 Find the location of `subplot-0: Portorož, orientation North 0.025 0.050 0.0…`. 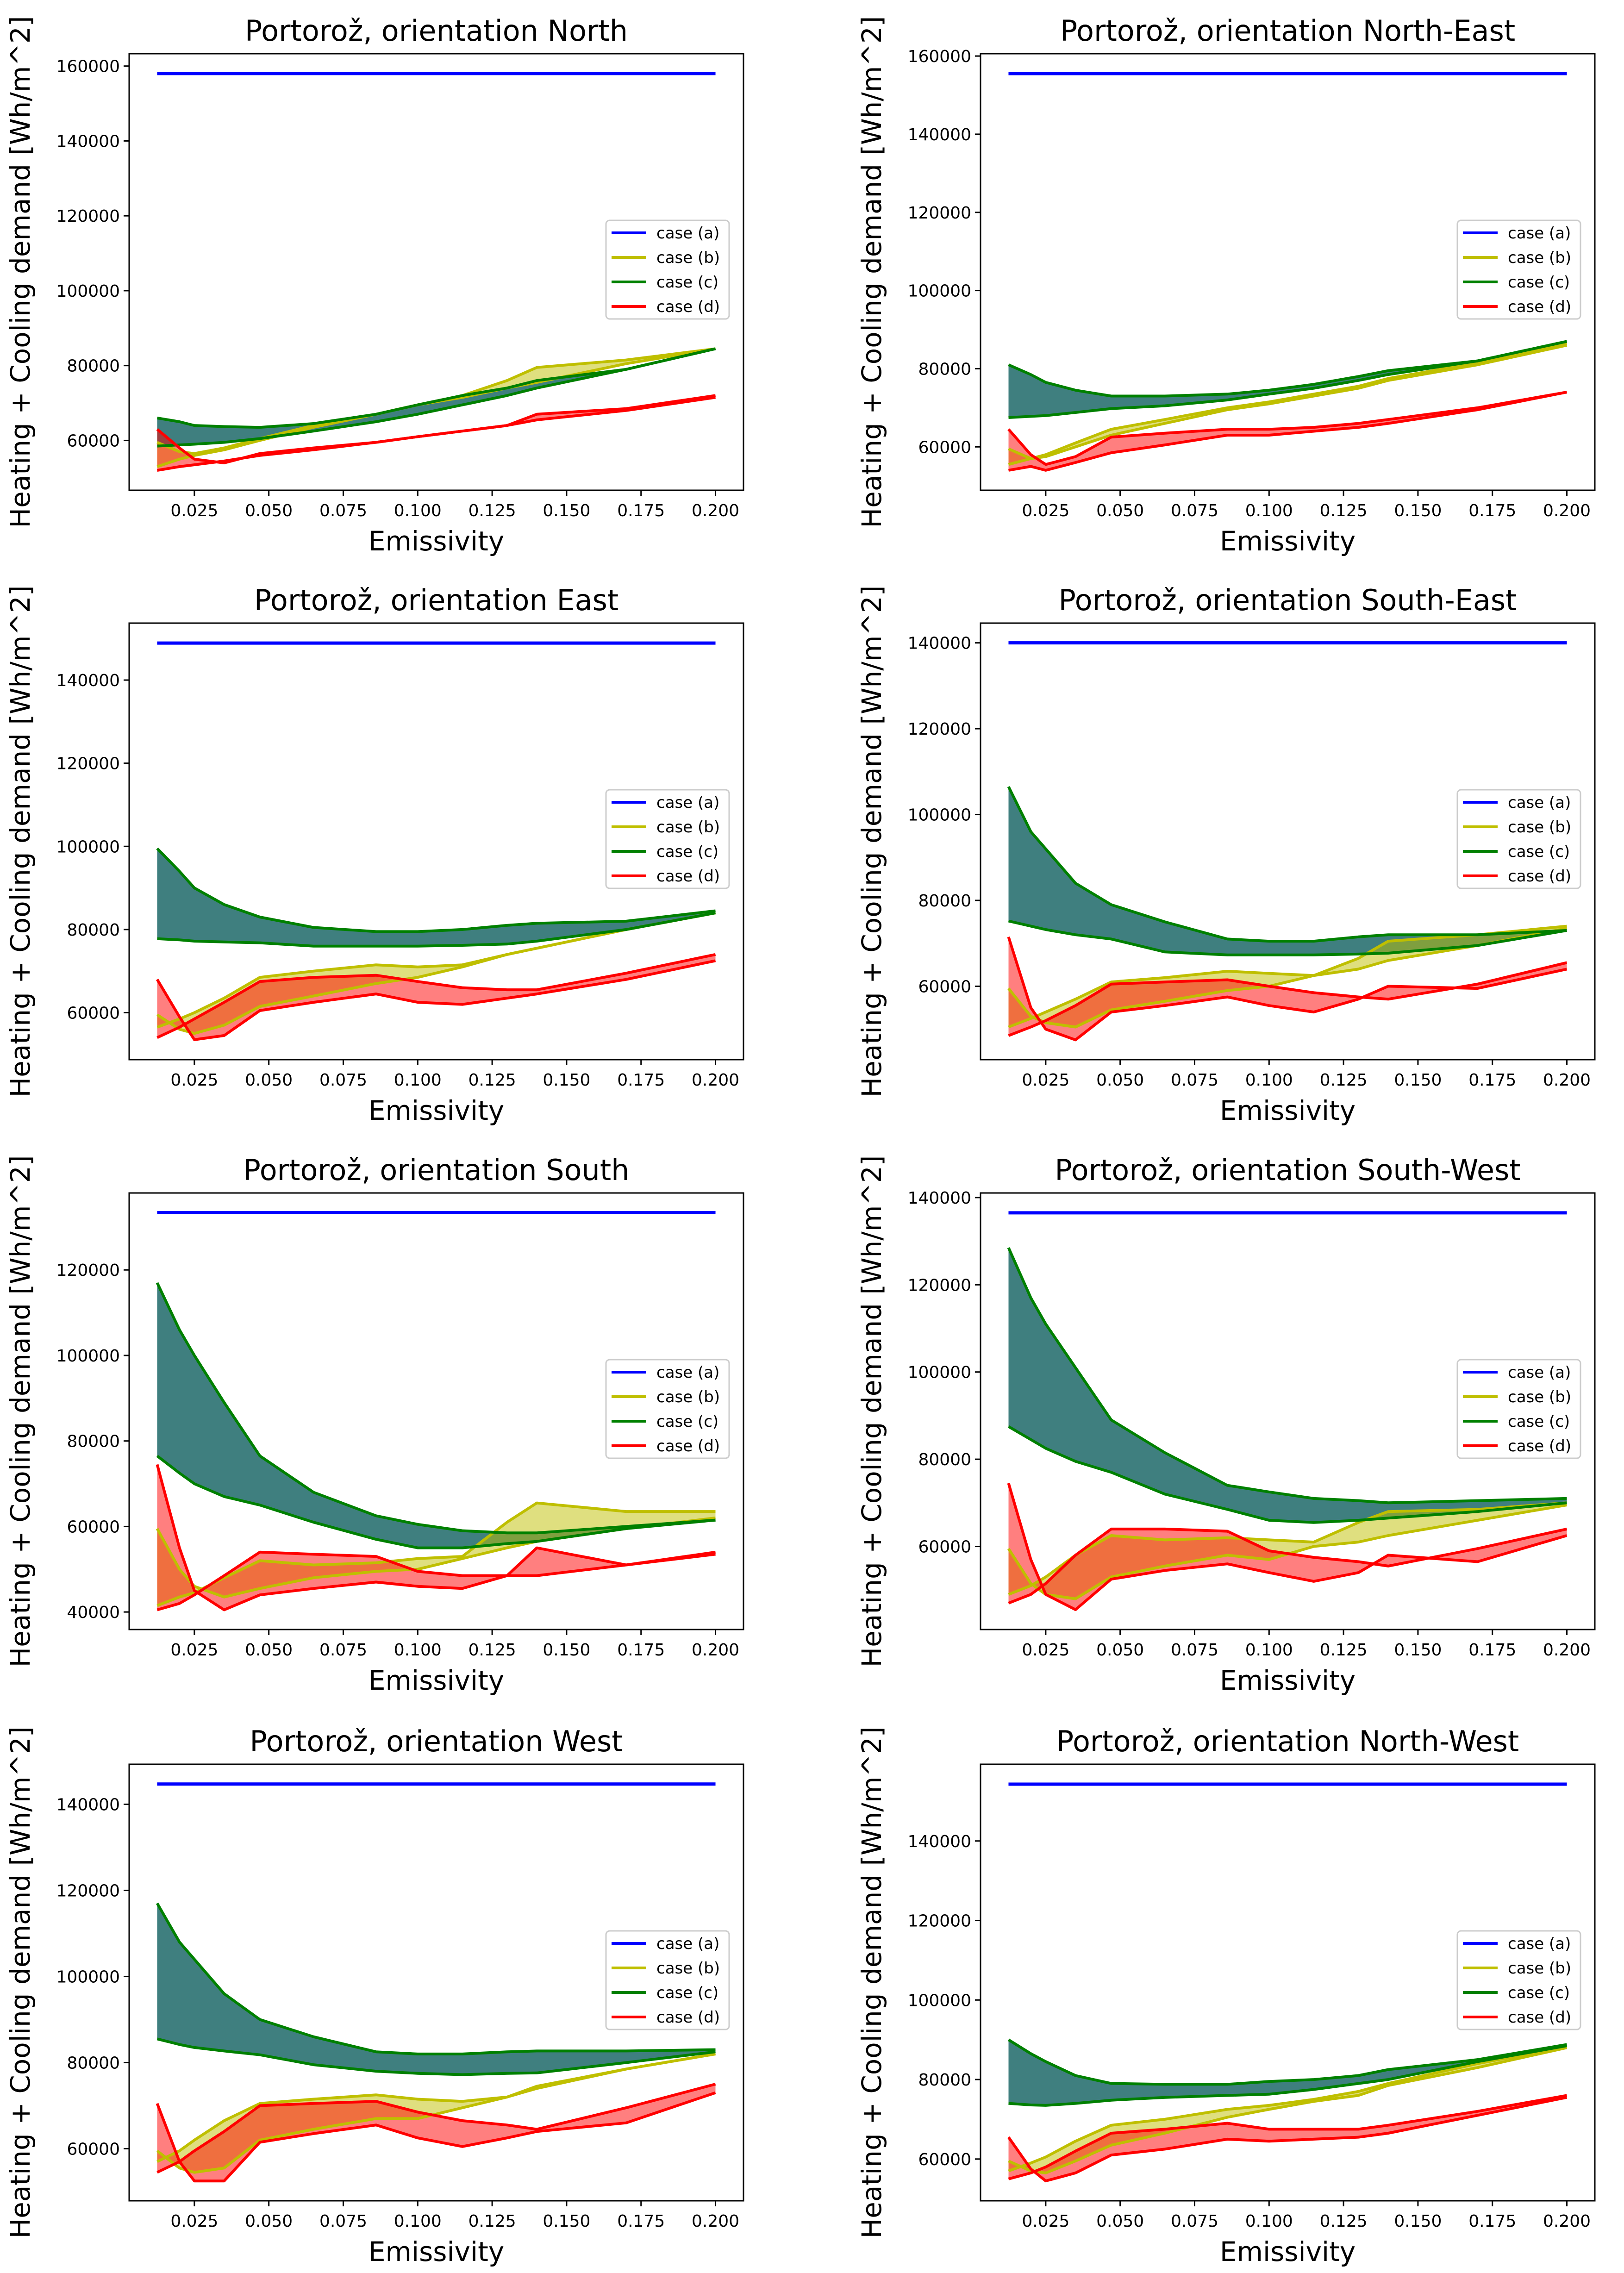

subplot-0: Portorož, orientation North 0.025 0.050 0.0… is located at coordinates (374, 286).